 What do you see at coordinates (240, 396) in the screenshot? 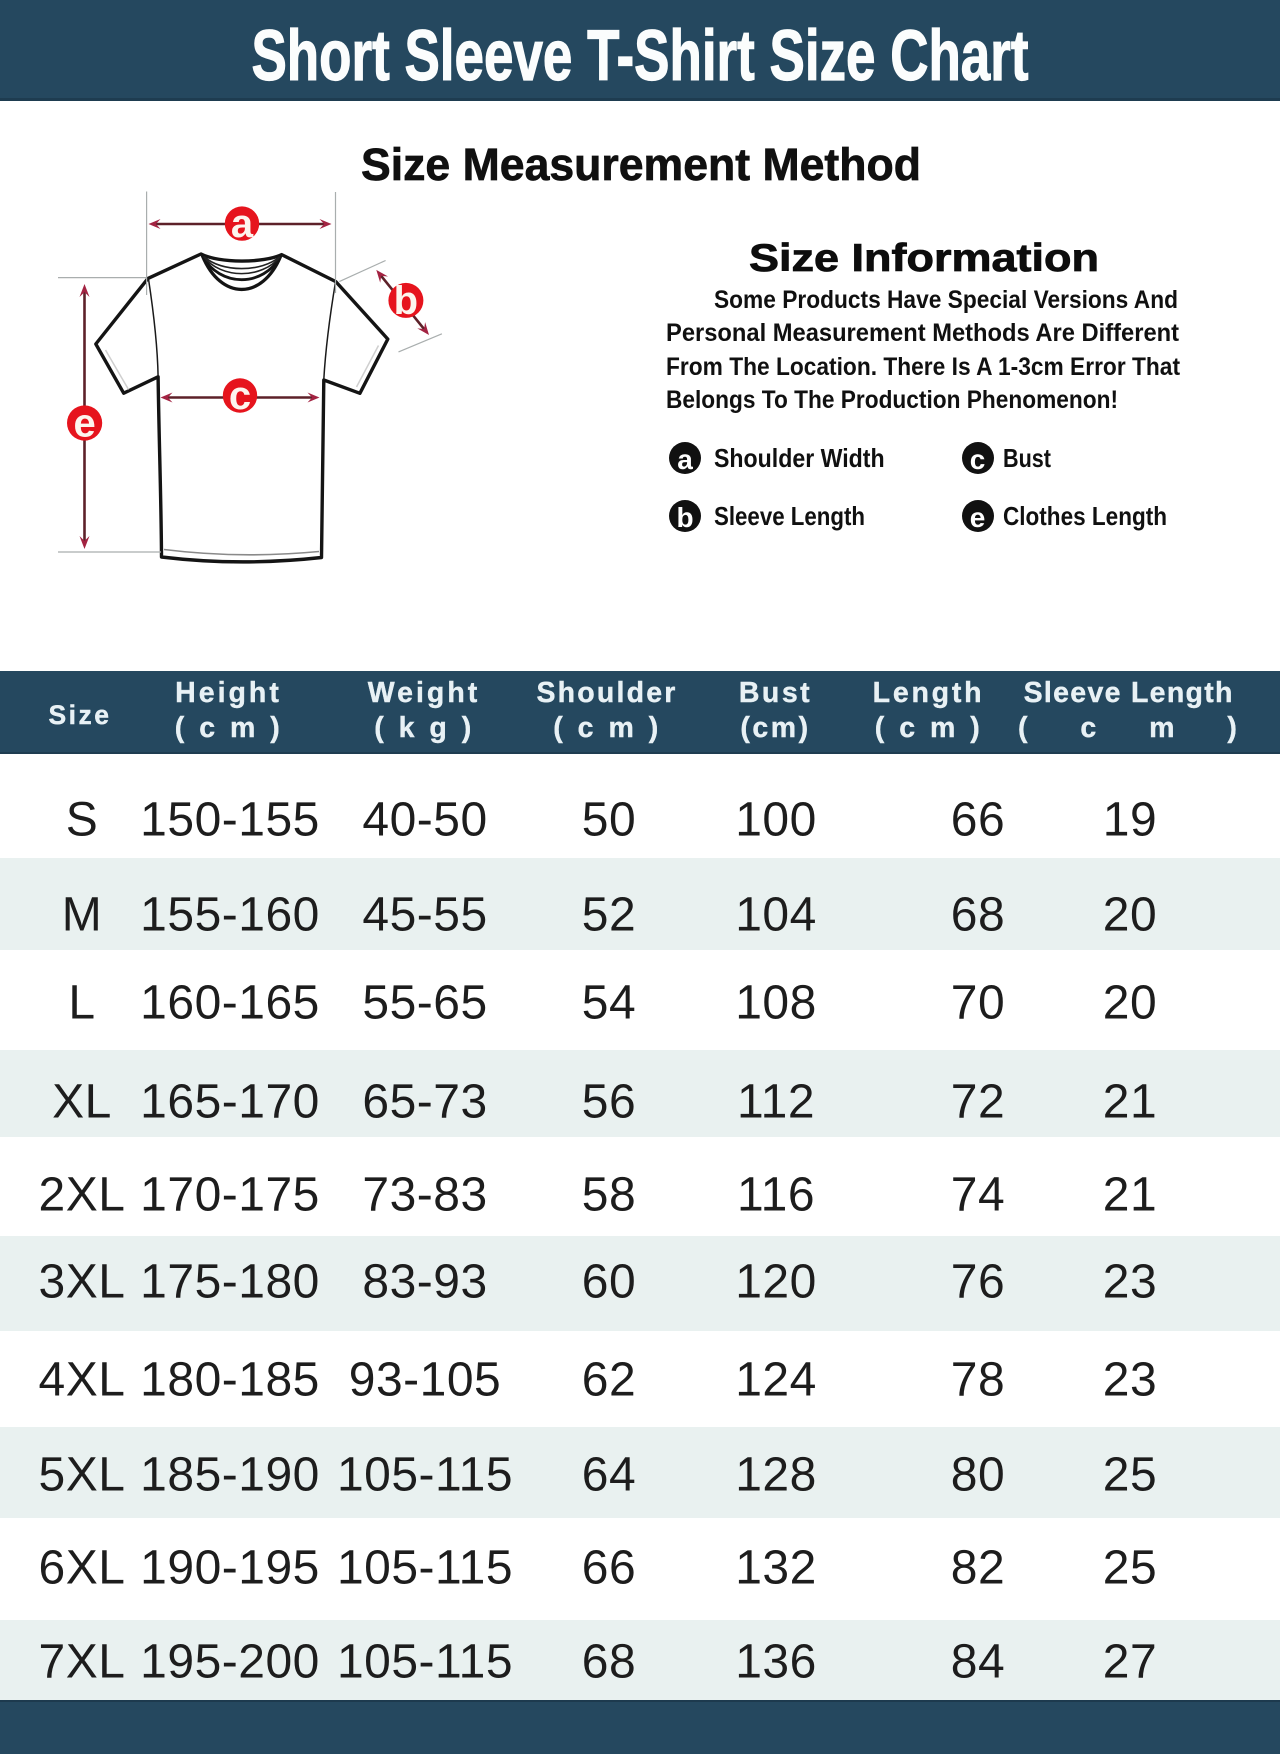
I see `svg-text: c` at bounding box center [240, 396].